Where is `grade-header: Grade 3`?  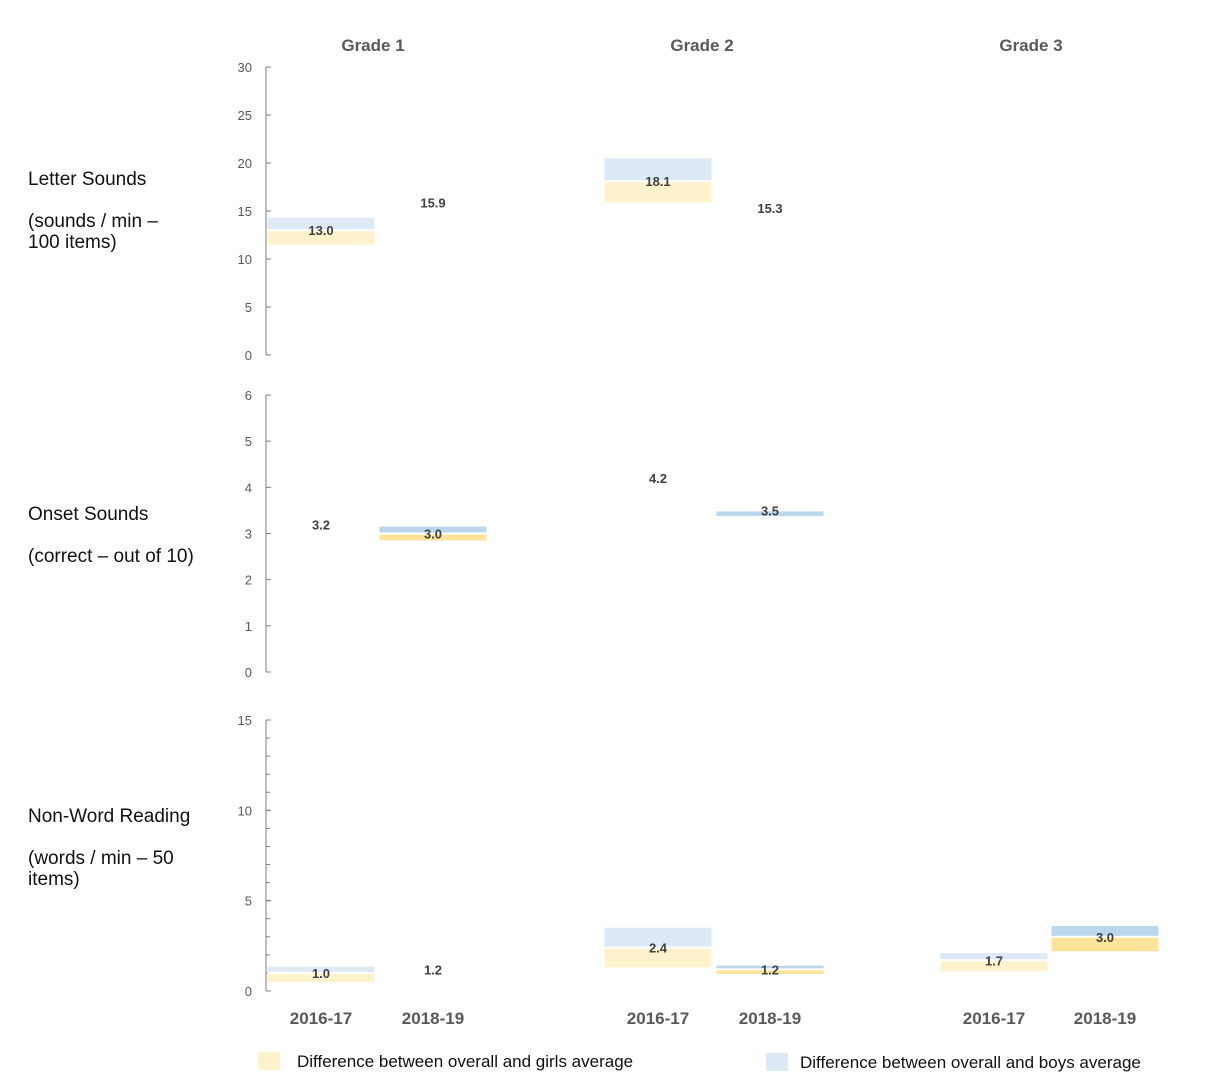
grade-header: Grade 3 is located at coordinates (1030, 45).